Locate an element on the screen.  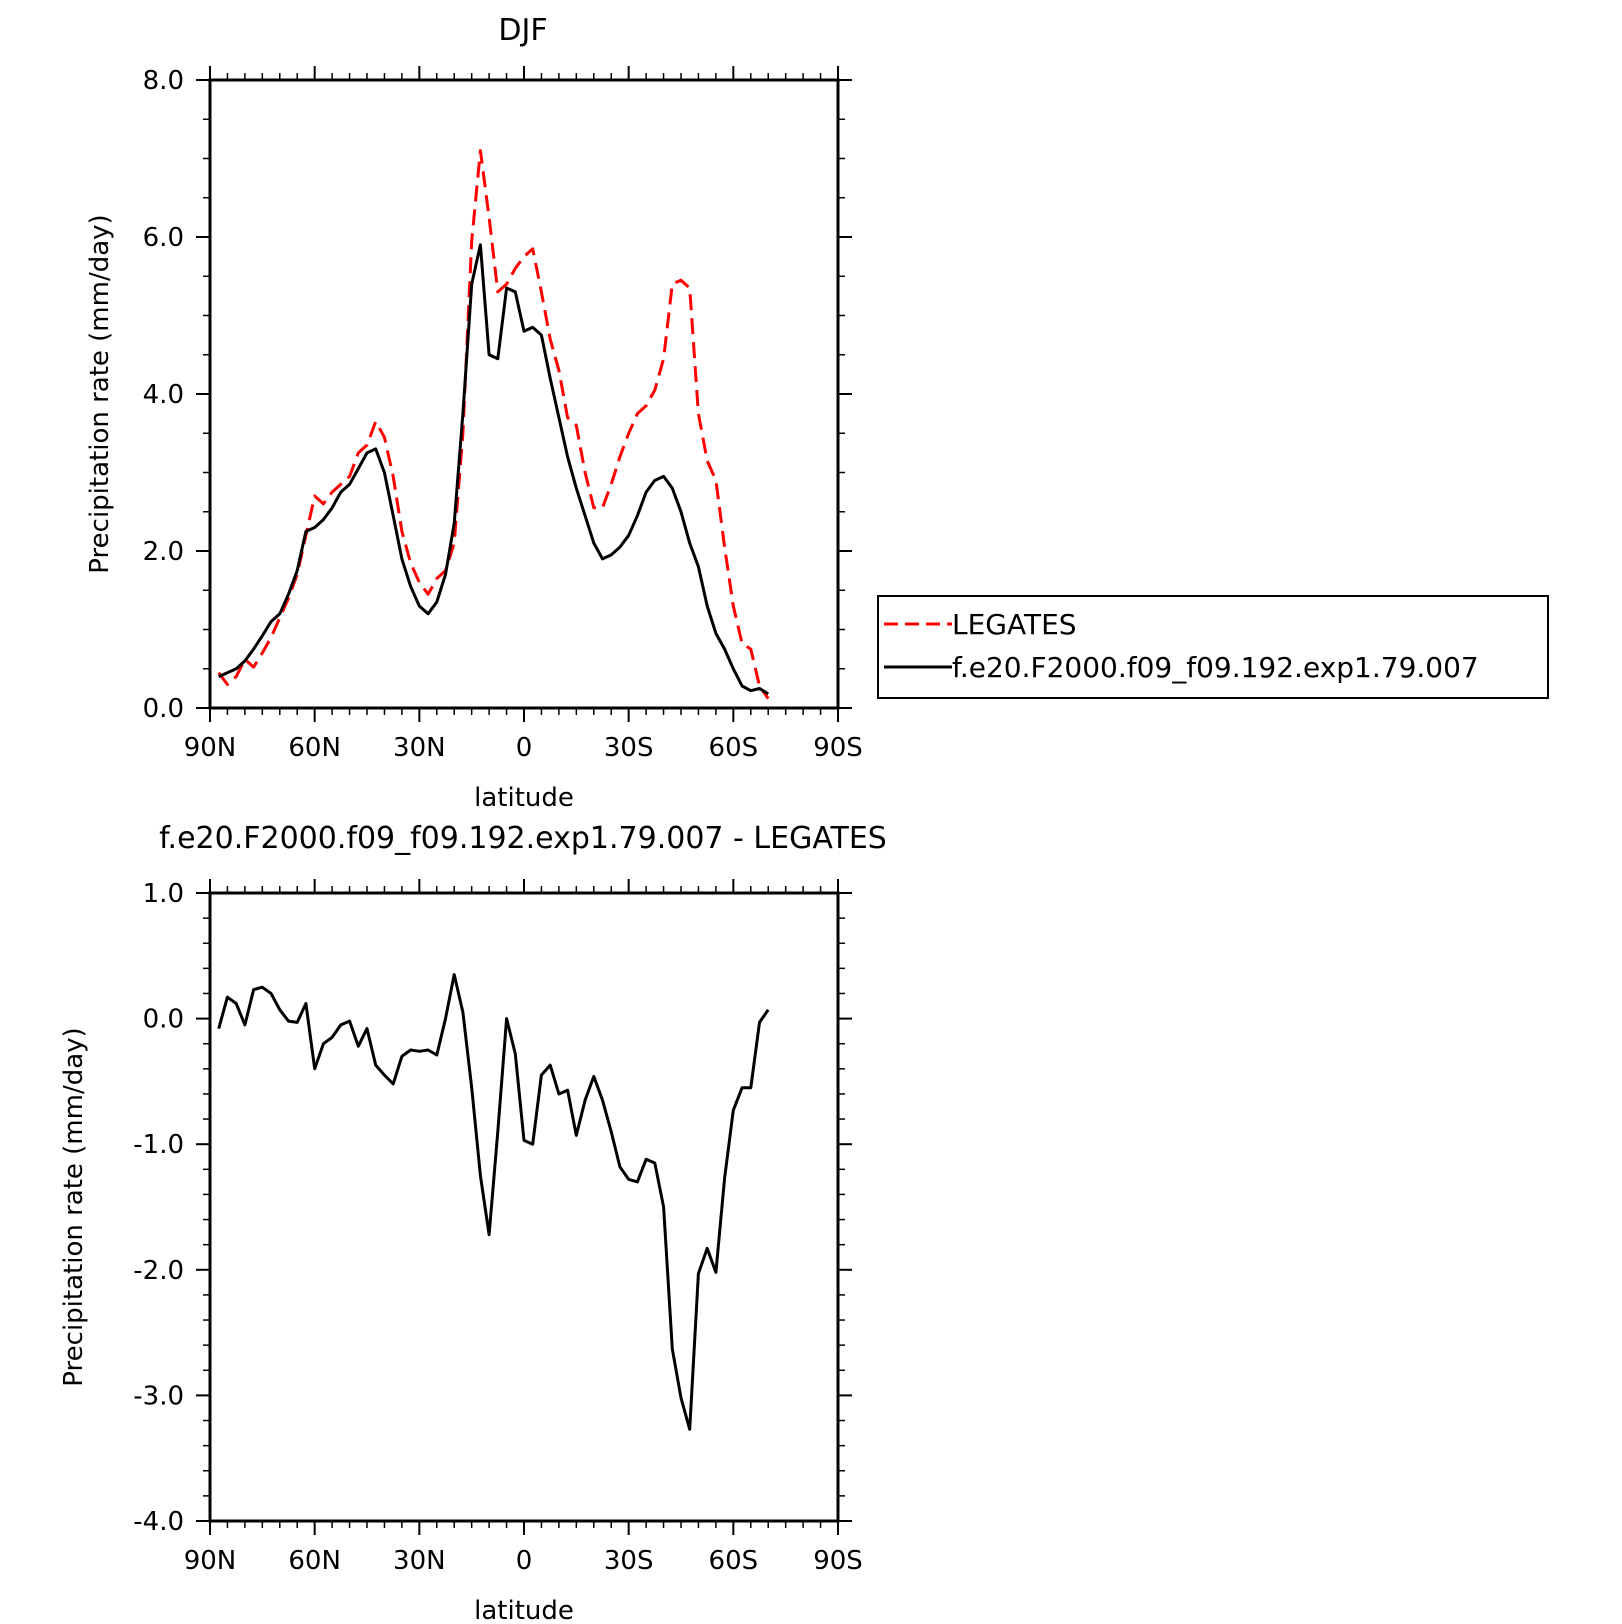
series-line-legates is located at coordinates (493, 424).